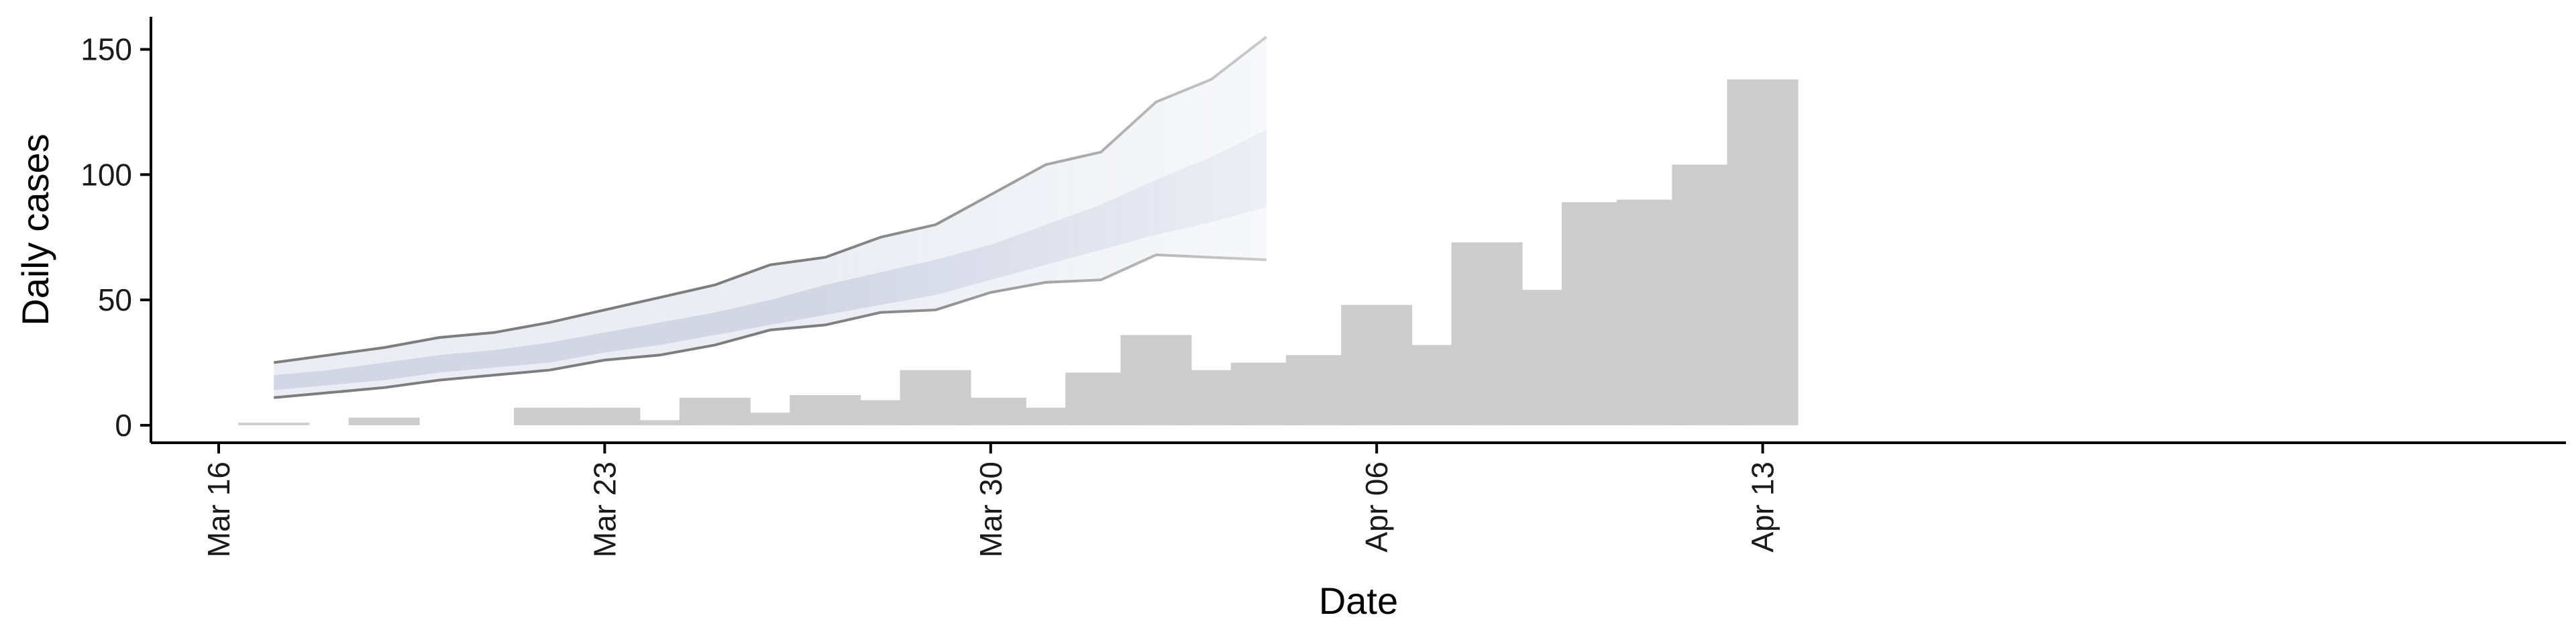  Describe the element at coordinates (770, 326) in the screenshot. I see `forecast-lower-line` at that location.